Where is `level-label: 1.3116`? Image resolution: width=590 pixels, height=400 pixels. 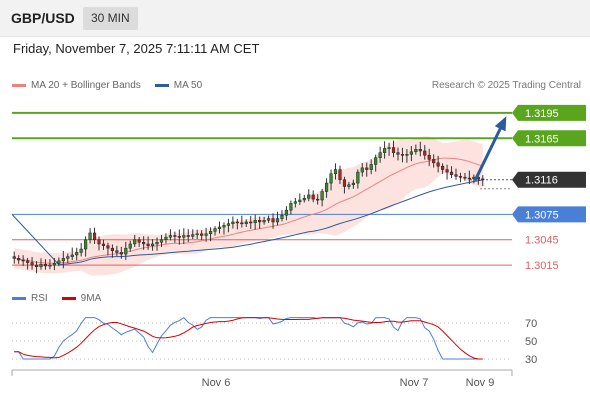
level-label: 1.3116 is located at coordinates (541, 181).